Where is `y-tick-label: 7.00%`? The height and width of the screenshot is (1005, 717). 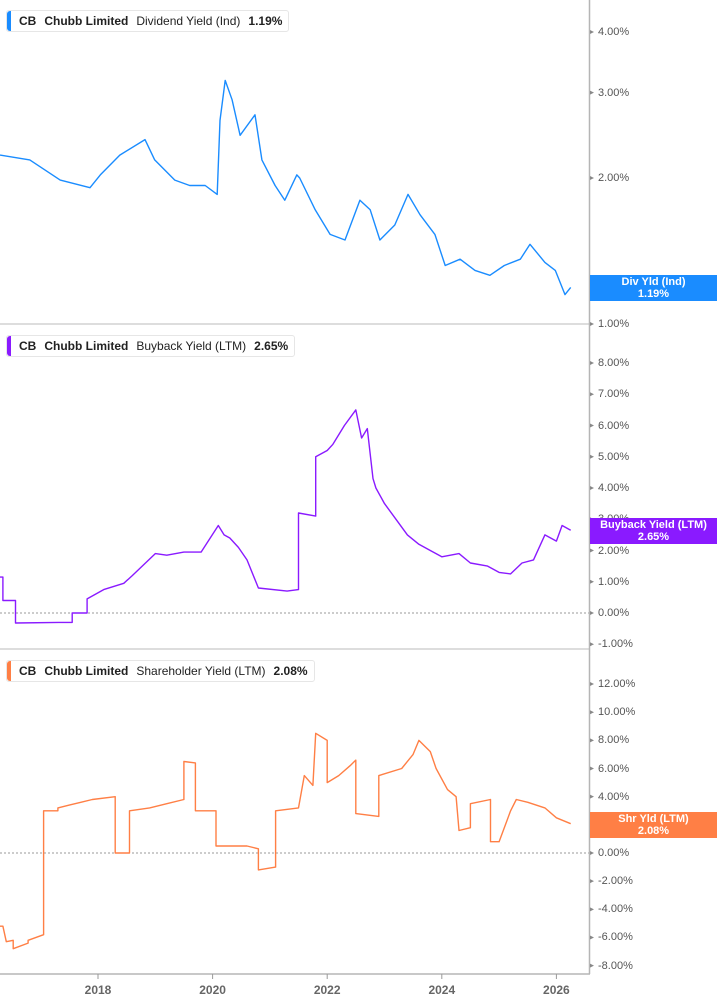
y-tick-label: 7.00% is located at coordinates (614, 394).